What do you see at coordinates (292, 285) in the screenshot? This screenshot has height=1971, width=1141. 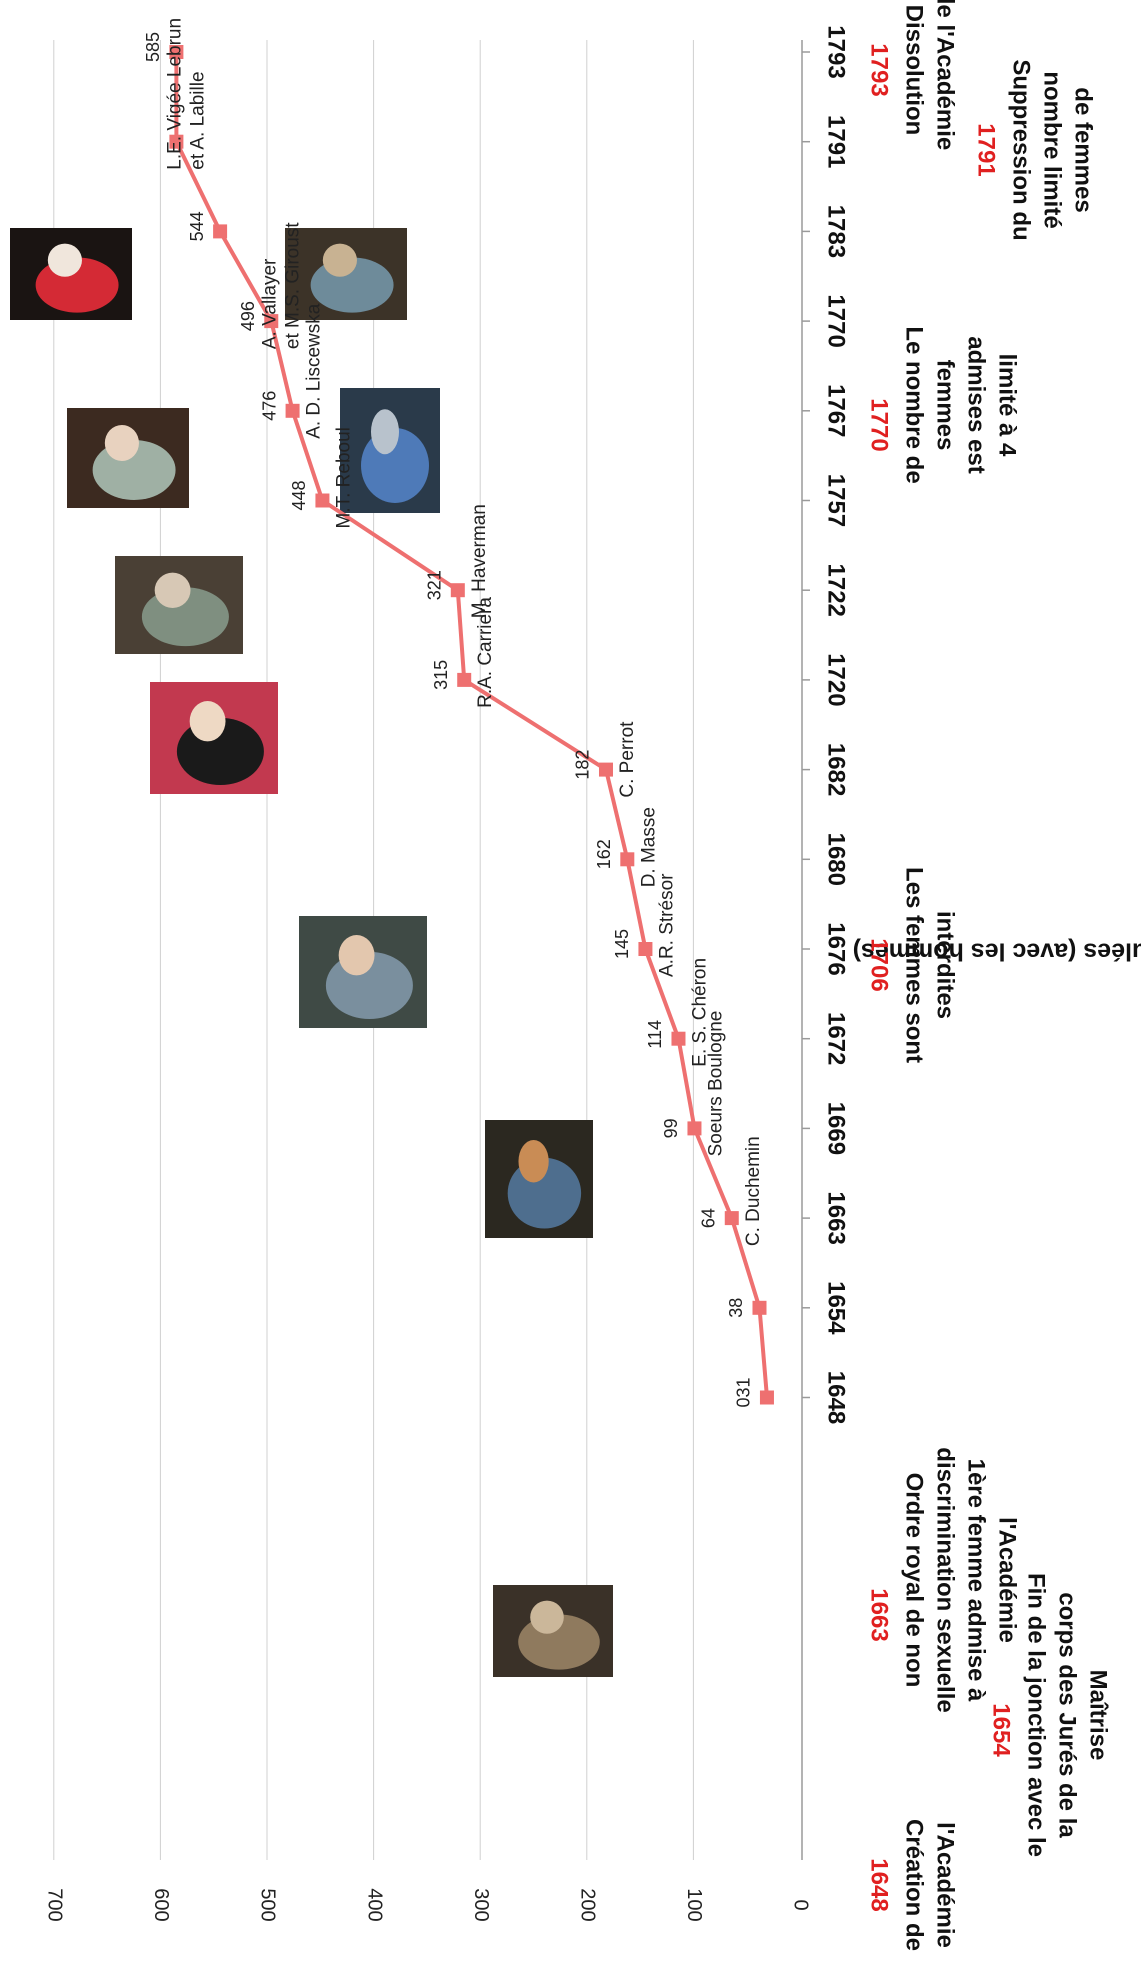 I see `artist-name-label: et M.S. Giroust` at bounding box center [292, 285].